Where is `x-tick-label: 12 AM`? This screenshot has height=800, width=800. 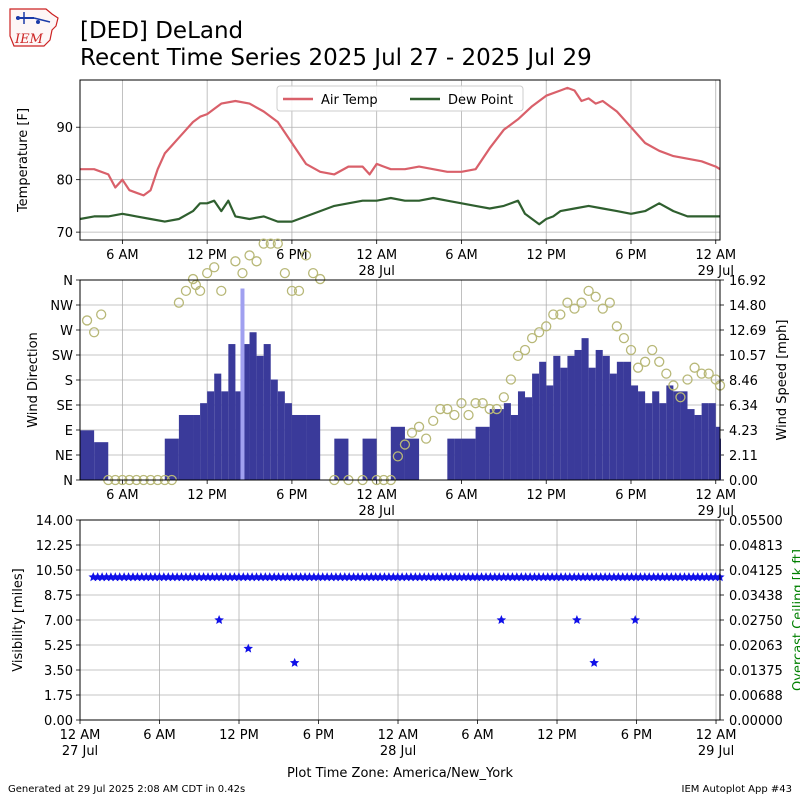 x-tick-label: 12 AM is located at coordinates (376, 255).